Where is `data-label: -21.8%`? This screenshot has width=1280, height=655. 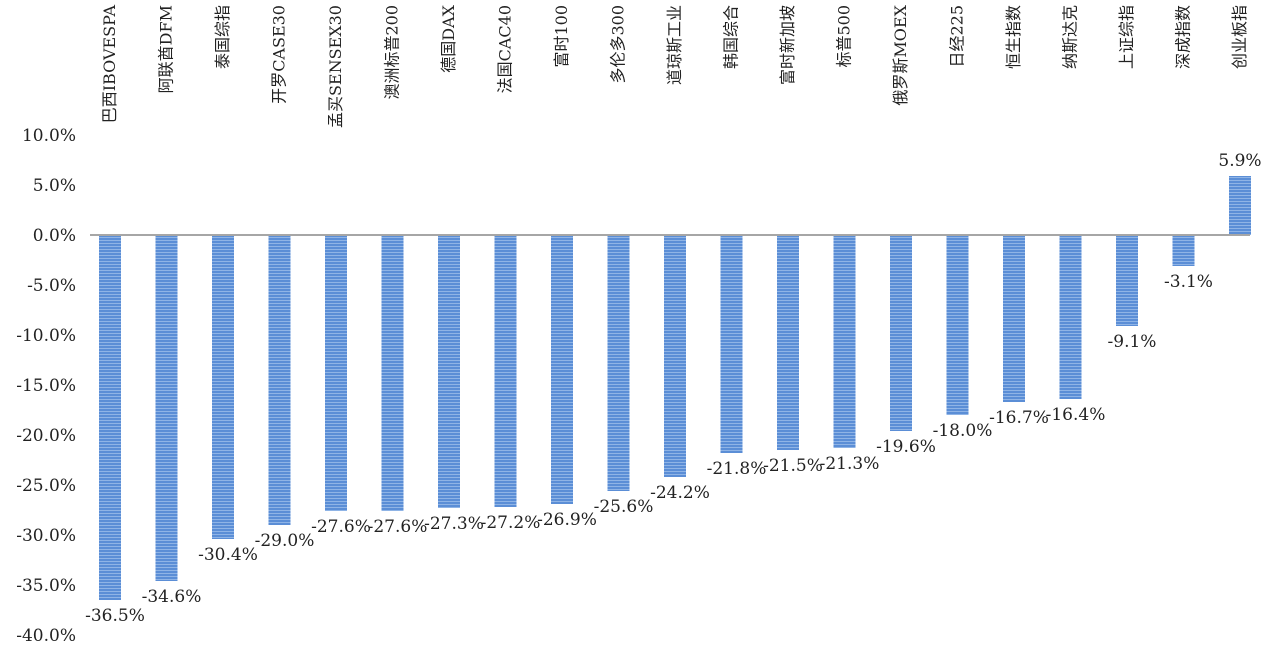 data-label: -21.8% is located at coordinates (737, 469).